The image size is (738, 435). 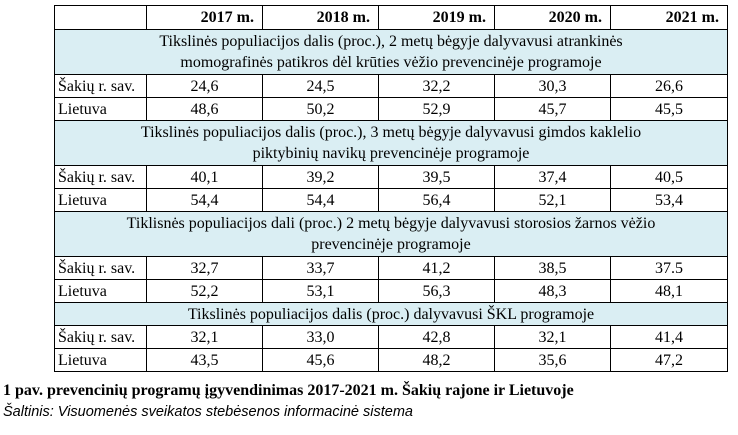 I want to click on value-cell: 53,4, so click(x=669, y=200).